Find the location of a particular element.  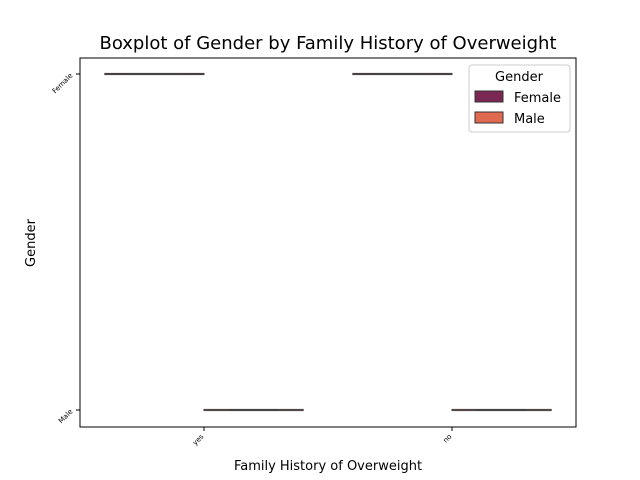

legend-swatch-male is located at coordinates (489, 117).